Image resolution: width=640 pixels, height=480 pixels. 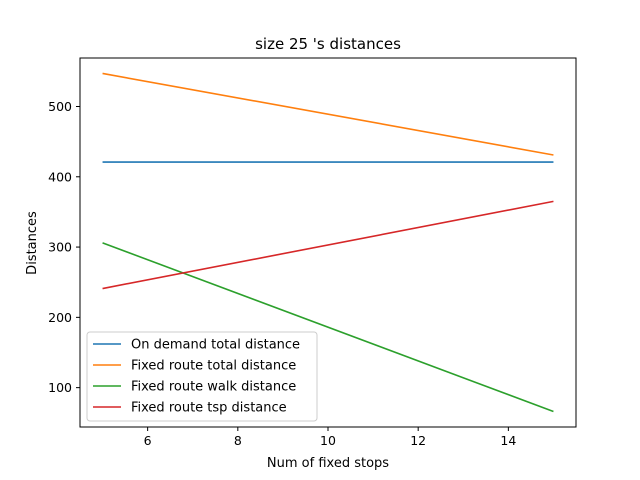 I want to click on y-axis-label: Distances, so click(x=32, y=243).